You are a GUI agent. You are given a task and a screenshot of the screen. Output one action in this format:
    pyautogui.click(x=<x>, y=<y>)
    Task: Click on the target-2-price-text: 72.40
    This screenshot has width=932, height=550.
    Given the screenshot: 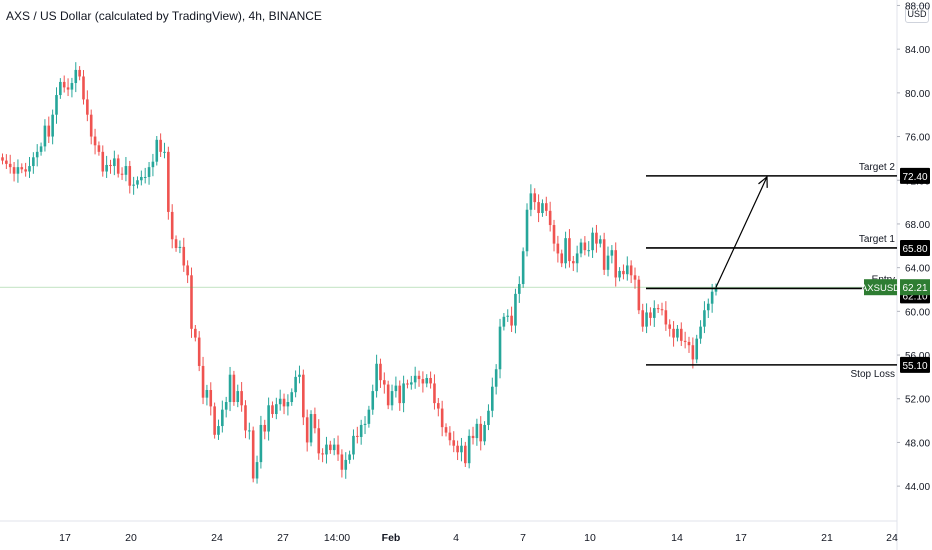 What is the action you would take?
    pyautogui.click(x=914, y=177)
    